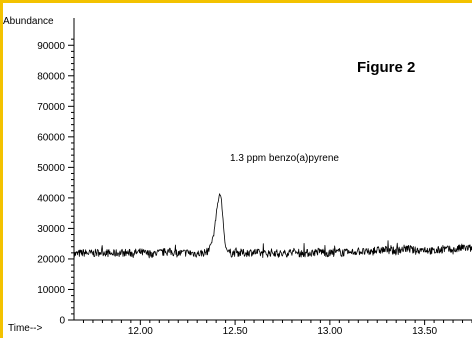 This screenshot has height=338, width=472. I want to click on y-tick-label: 80000, so click(51, 76).